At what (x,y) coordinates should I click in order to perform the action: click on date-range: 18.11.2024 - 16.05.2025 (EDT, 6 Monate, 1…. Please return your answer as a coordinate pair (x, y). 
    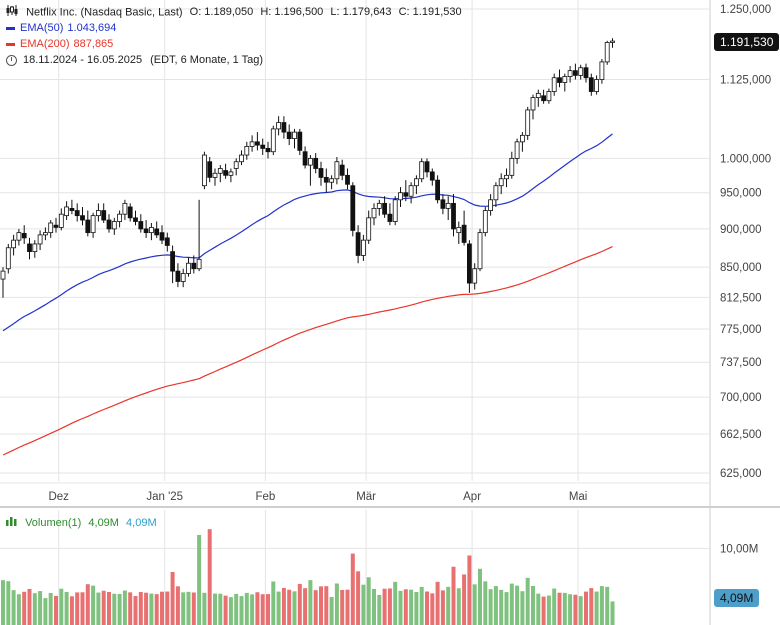
    Looking at the image, I should click on (134, 60).